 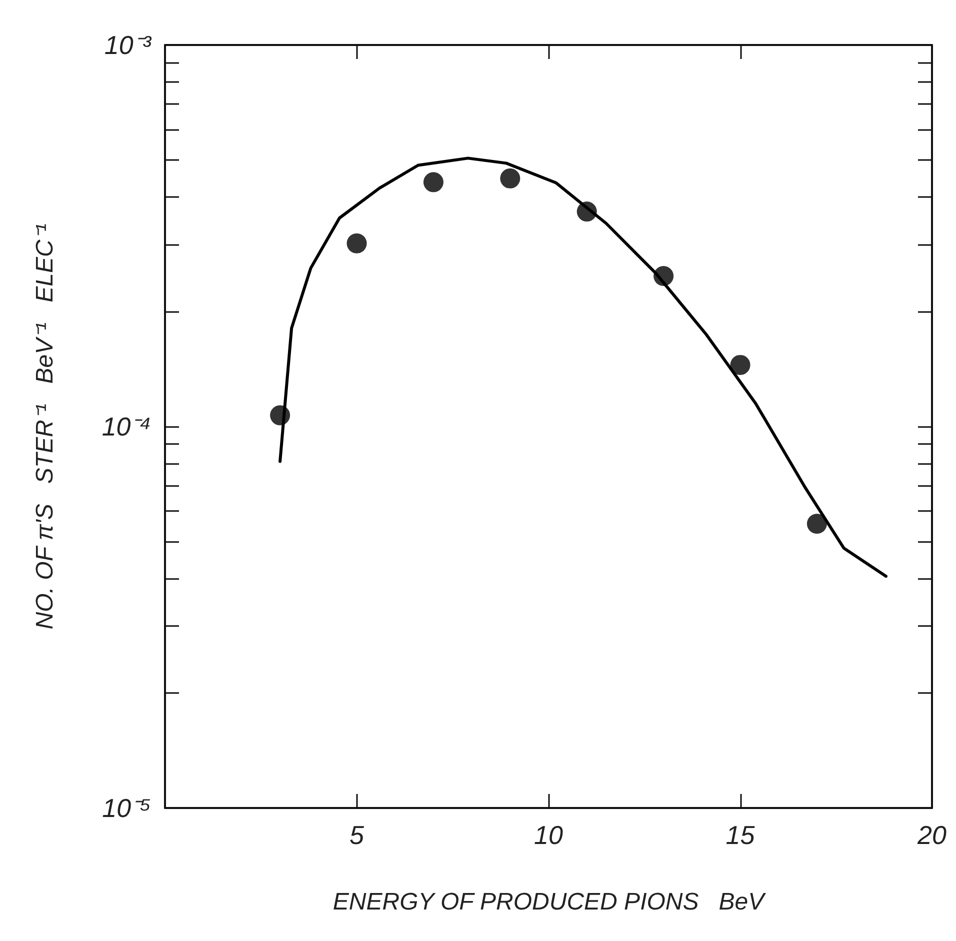 I want to click on x-tick-label: 5, so click(x=357, y=835).